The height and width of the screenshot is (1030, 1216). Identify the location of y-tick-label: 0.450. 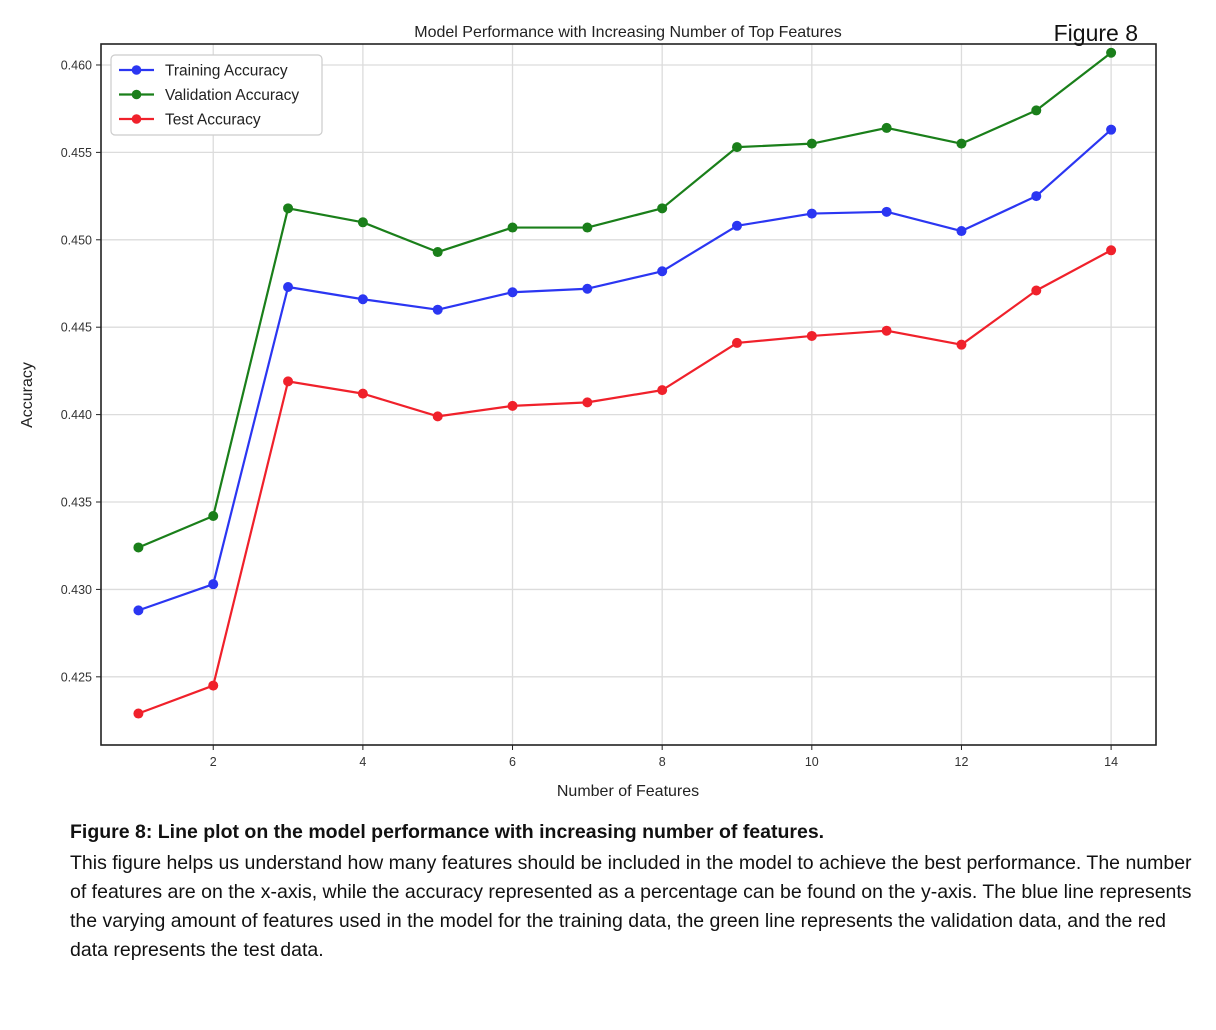
(76, 240).